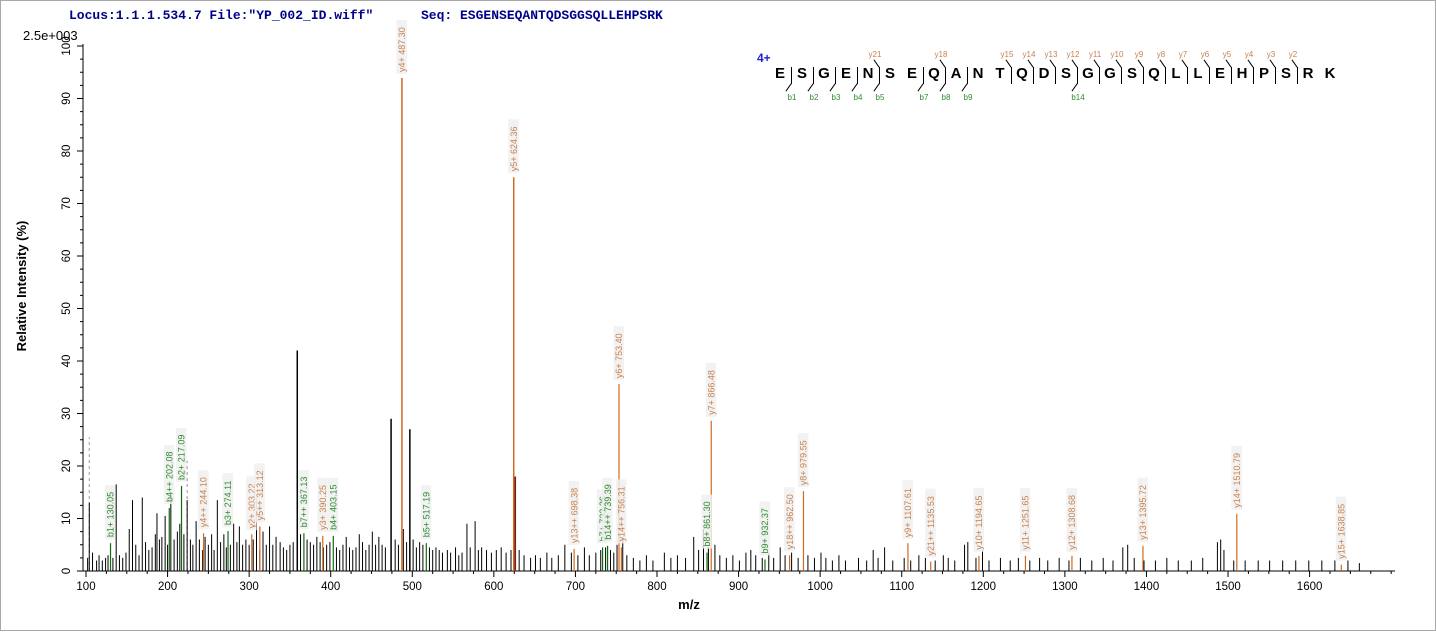 This screenshot has width=1436, height=632. What do you see at coordinates (656, 587) in the screenshot?
I see `x-tick-label: 800` at bounding box center [656, 587].